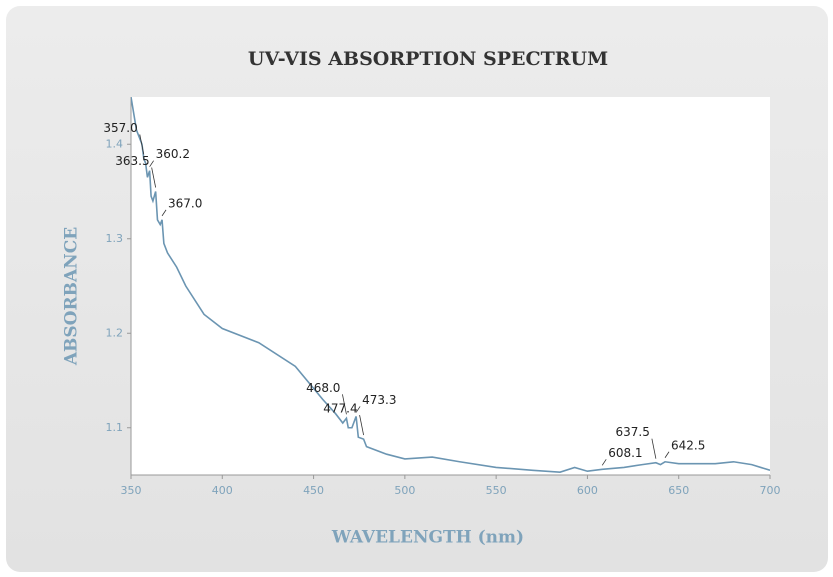  Describe the element at coordinates (115, 332) in the screenshot. I see `y-tick-label: 1.2` at that location.